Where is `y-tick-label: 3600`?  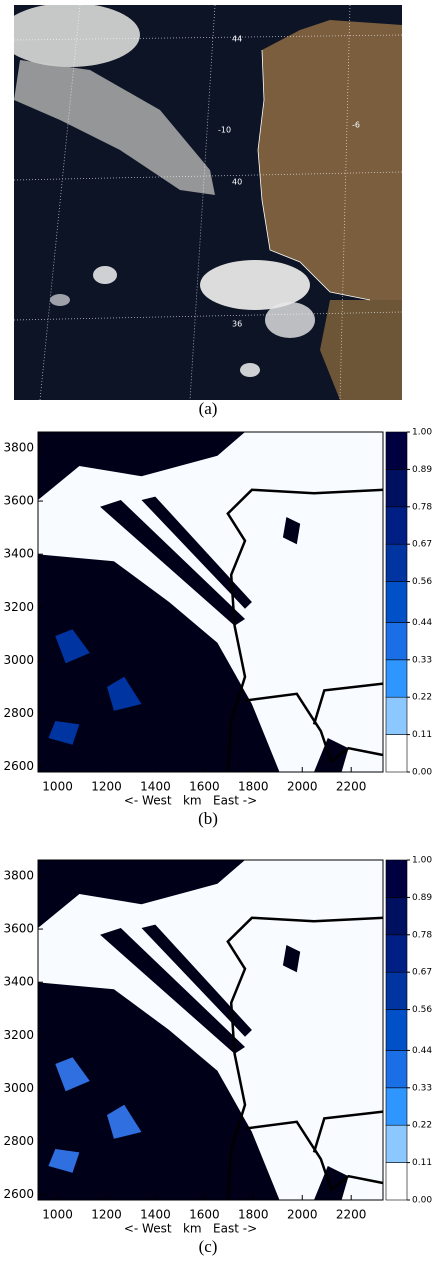
y-tick-label: 3600 is located at coordinates (18, 501).